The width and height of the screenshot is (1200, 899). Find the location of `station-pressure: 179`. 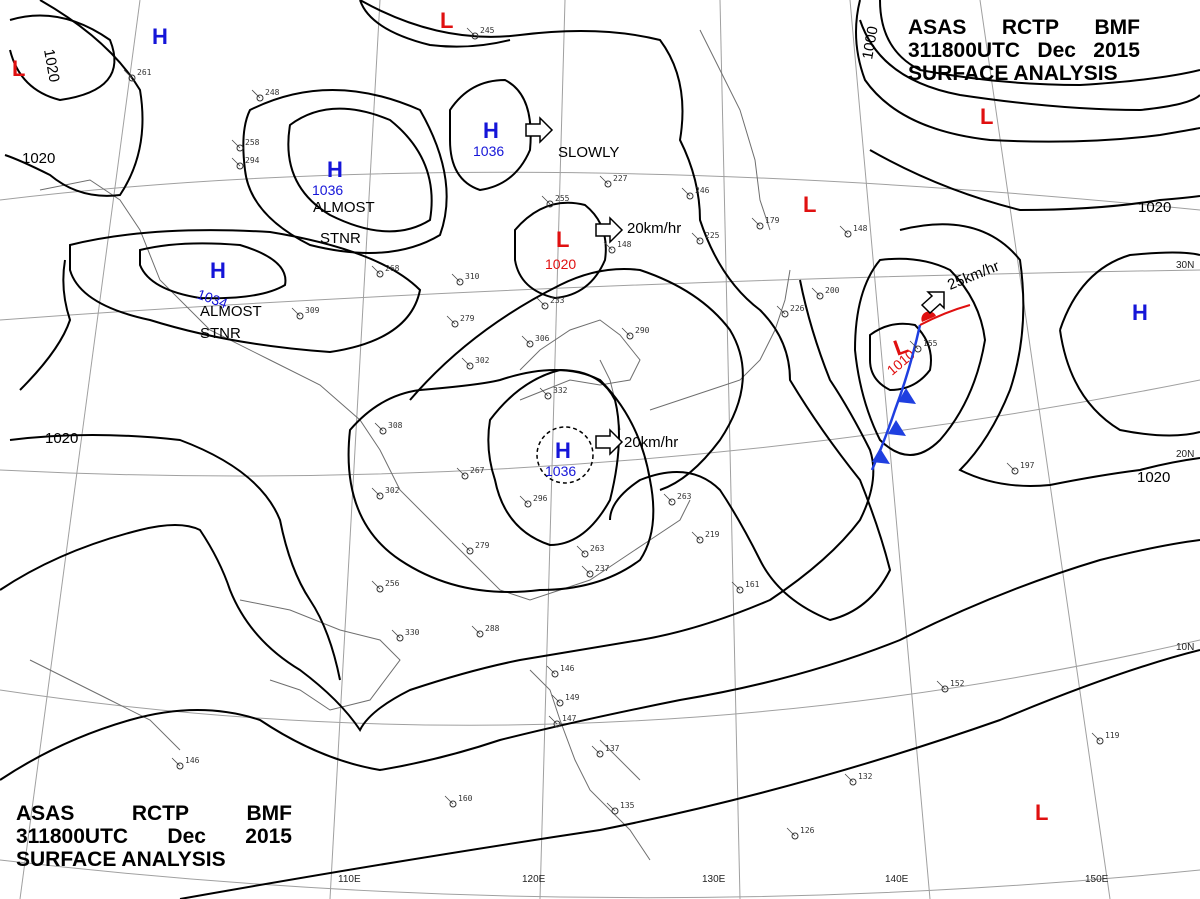

station-pressure: 179 is located at coordinates (772, 220).